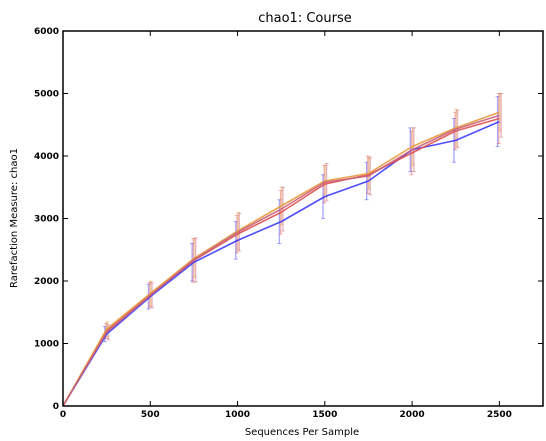  What do you see at coordinates (46, 32) in the screenshot?
I see `y-tick-label: 6000` at bounding box center [46, 32].